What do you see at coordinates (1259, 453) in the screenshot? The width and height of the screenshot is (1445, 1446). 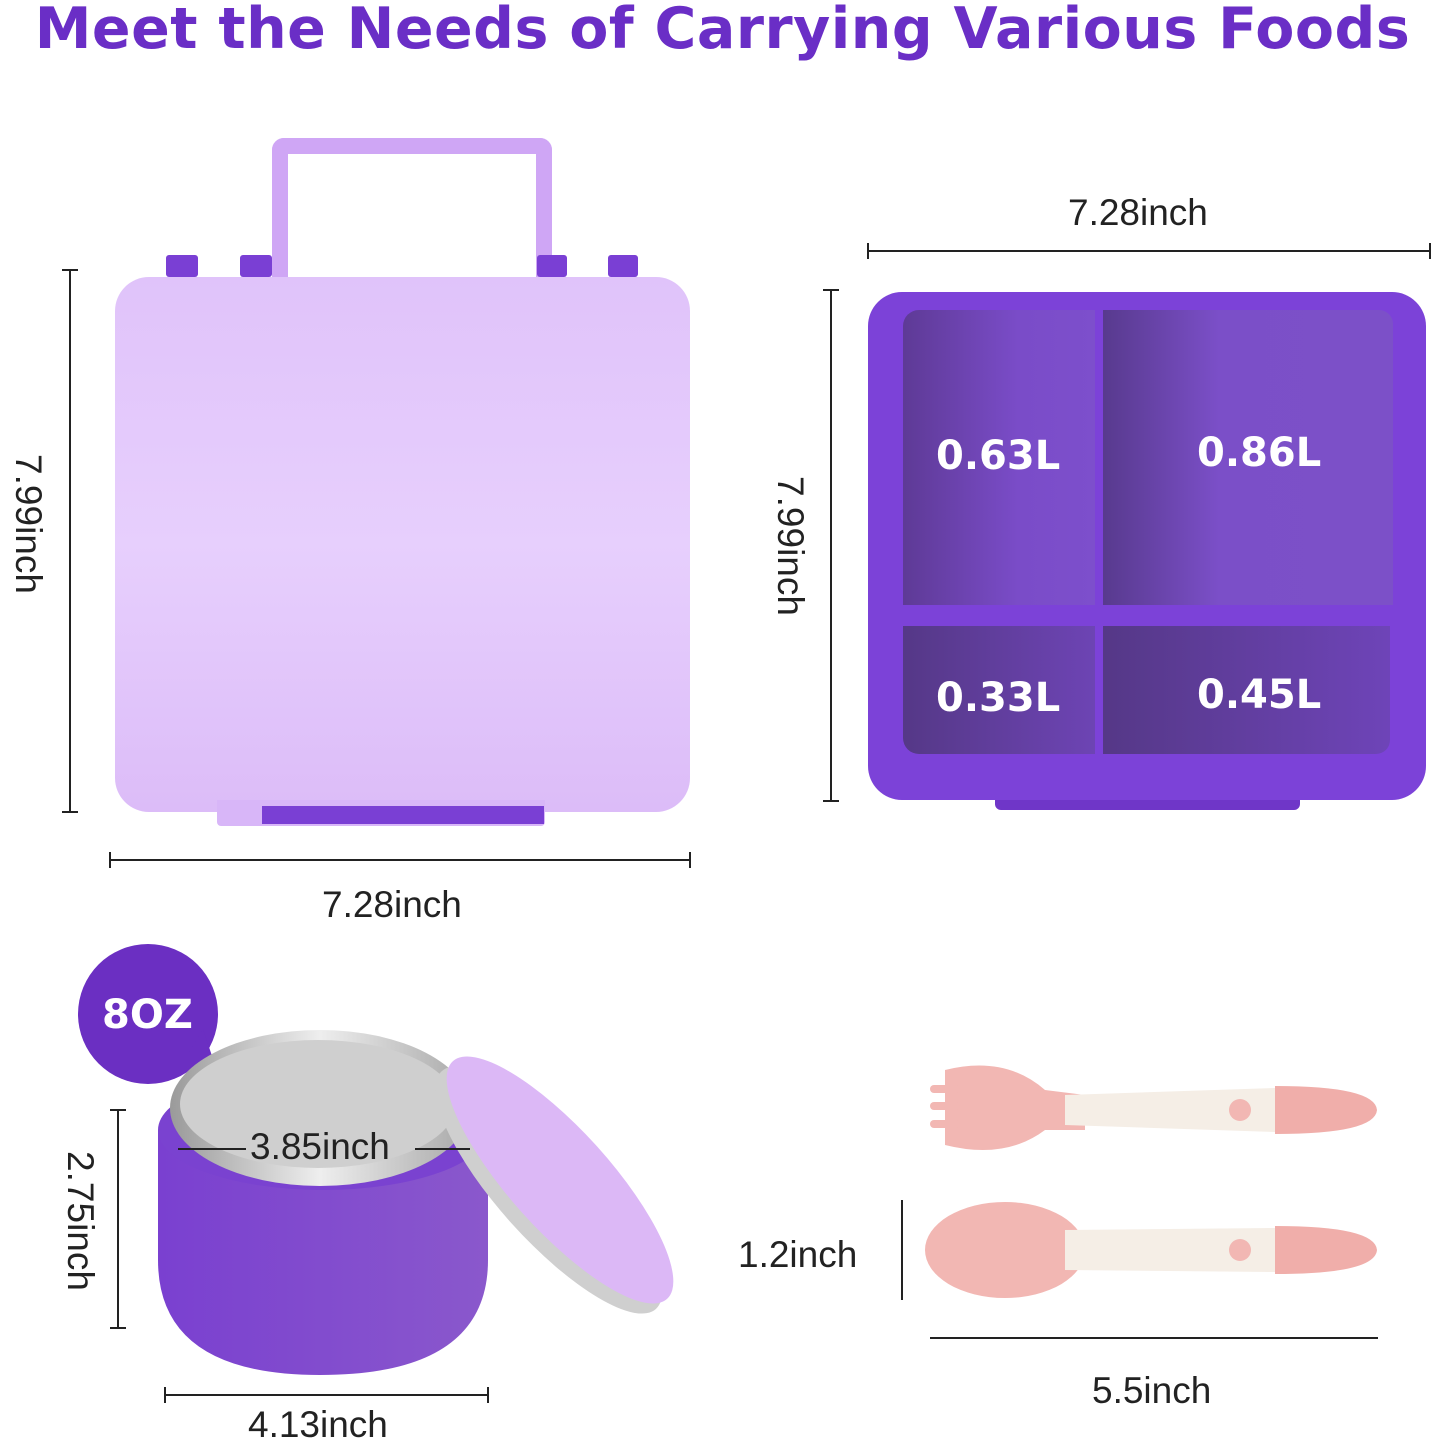 I see `compartment-volume: 0.86L` at bounding box center [1259, 453].